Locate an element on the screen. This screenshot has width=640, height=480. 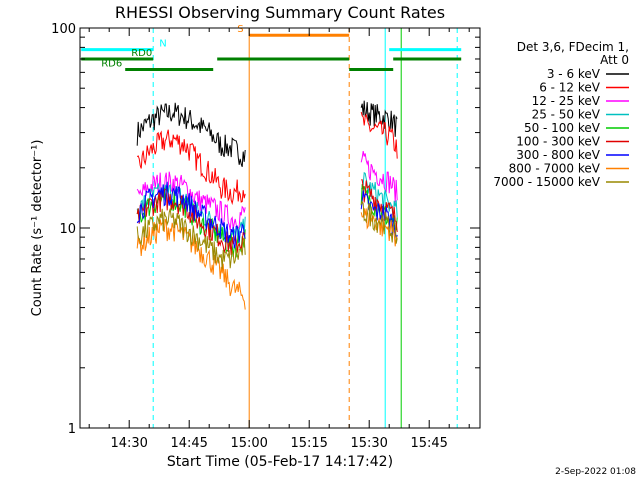
flag-label-rd6: RD6 is located at coordinates (111, 64).